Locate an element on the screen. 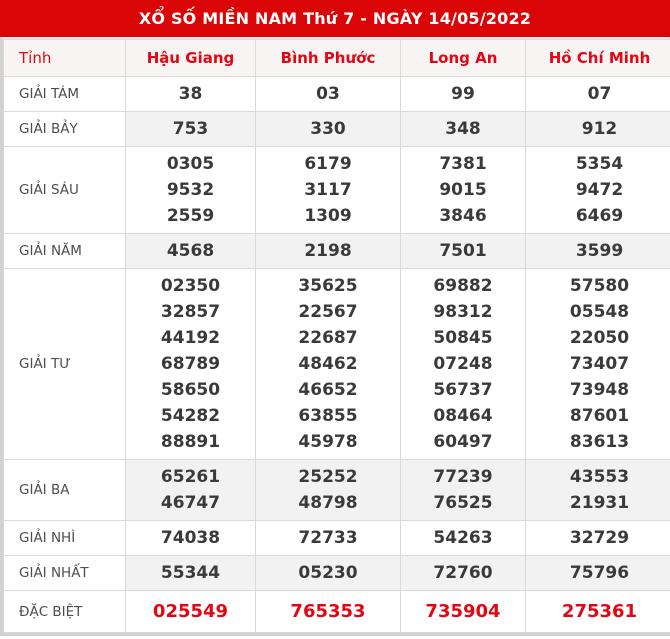  result-number: 3846 is located at coordinates (463, 216).